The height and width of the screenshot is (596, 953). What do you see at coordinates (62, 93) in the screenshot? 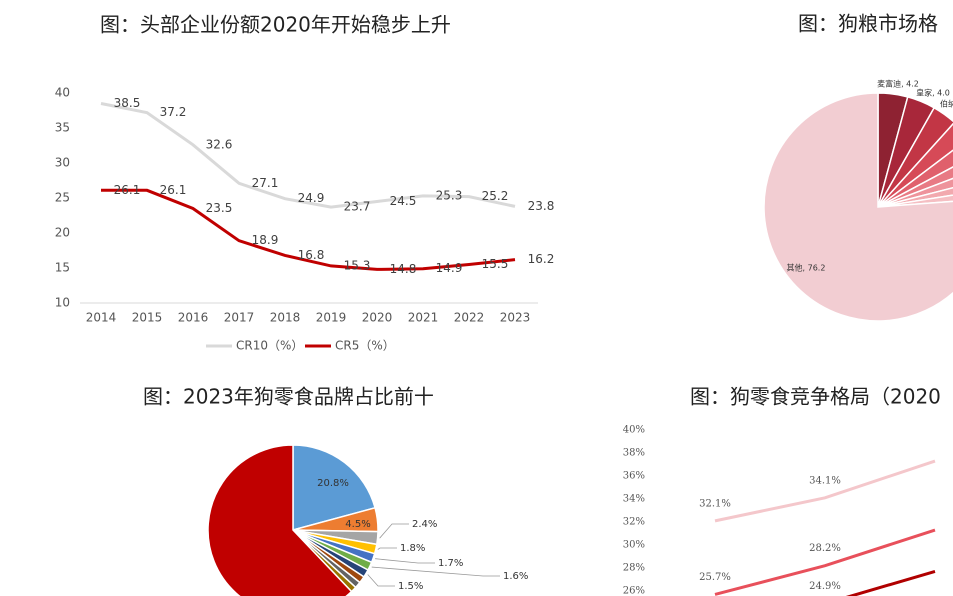
I see `y-tick-label: 40` at bounding box center [62, 93].